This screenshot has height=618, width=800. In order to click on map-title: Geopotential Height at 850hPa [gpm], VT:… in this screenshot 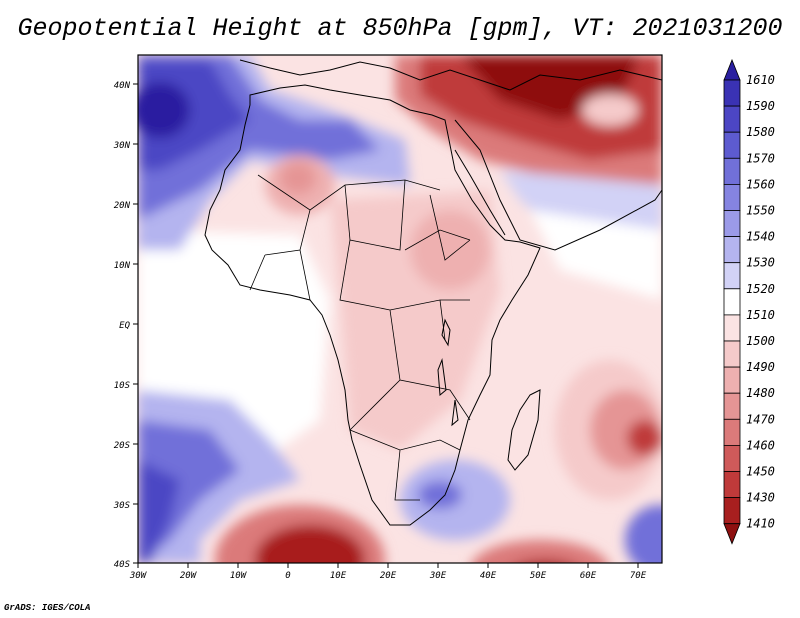, I will do `click(400, 28)`.